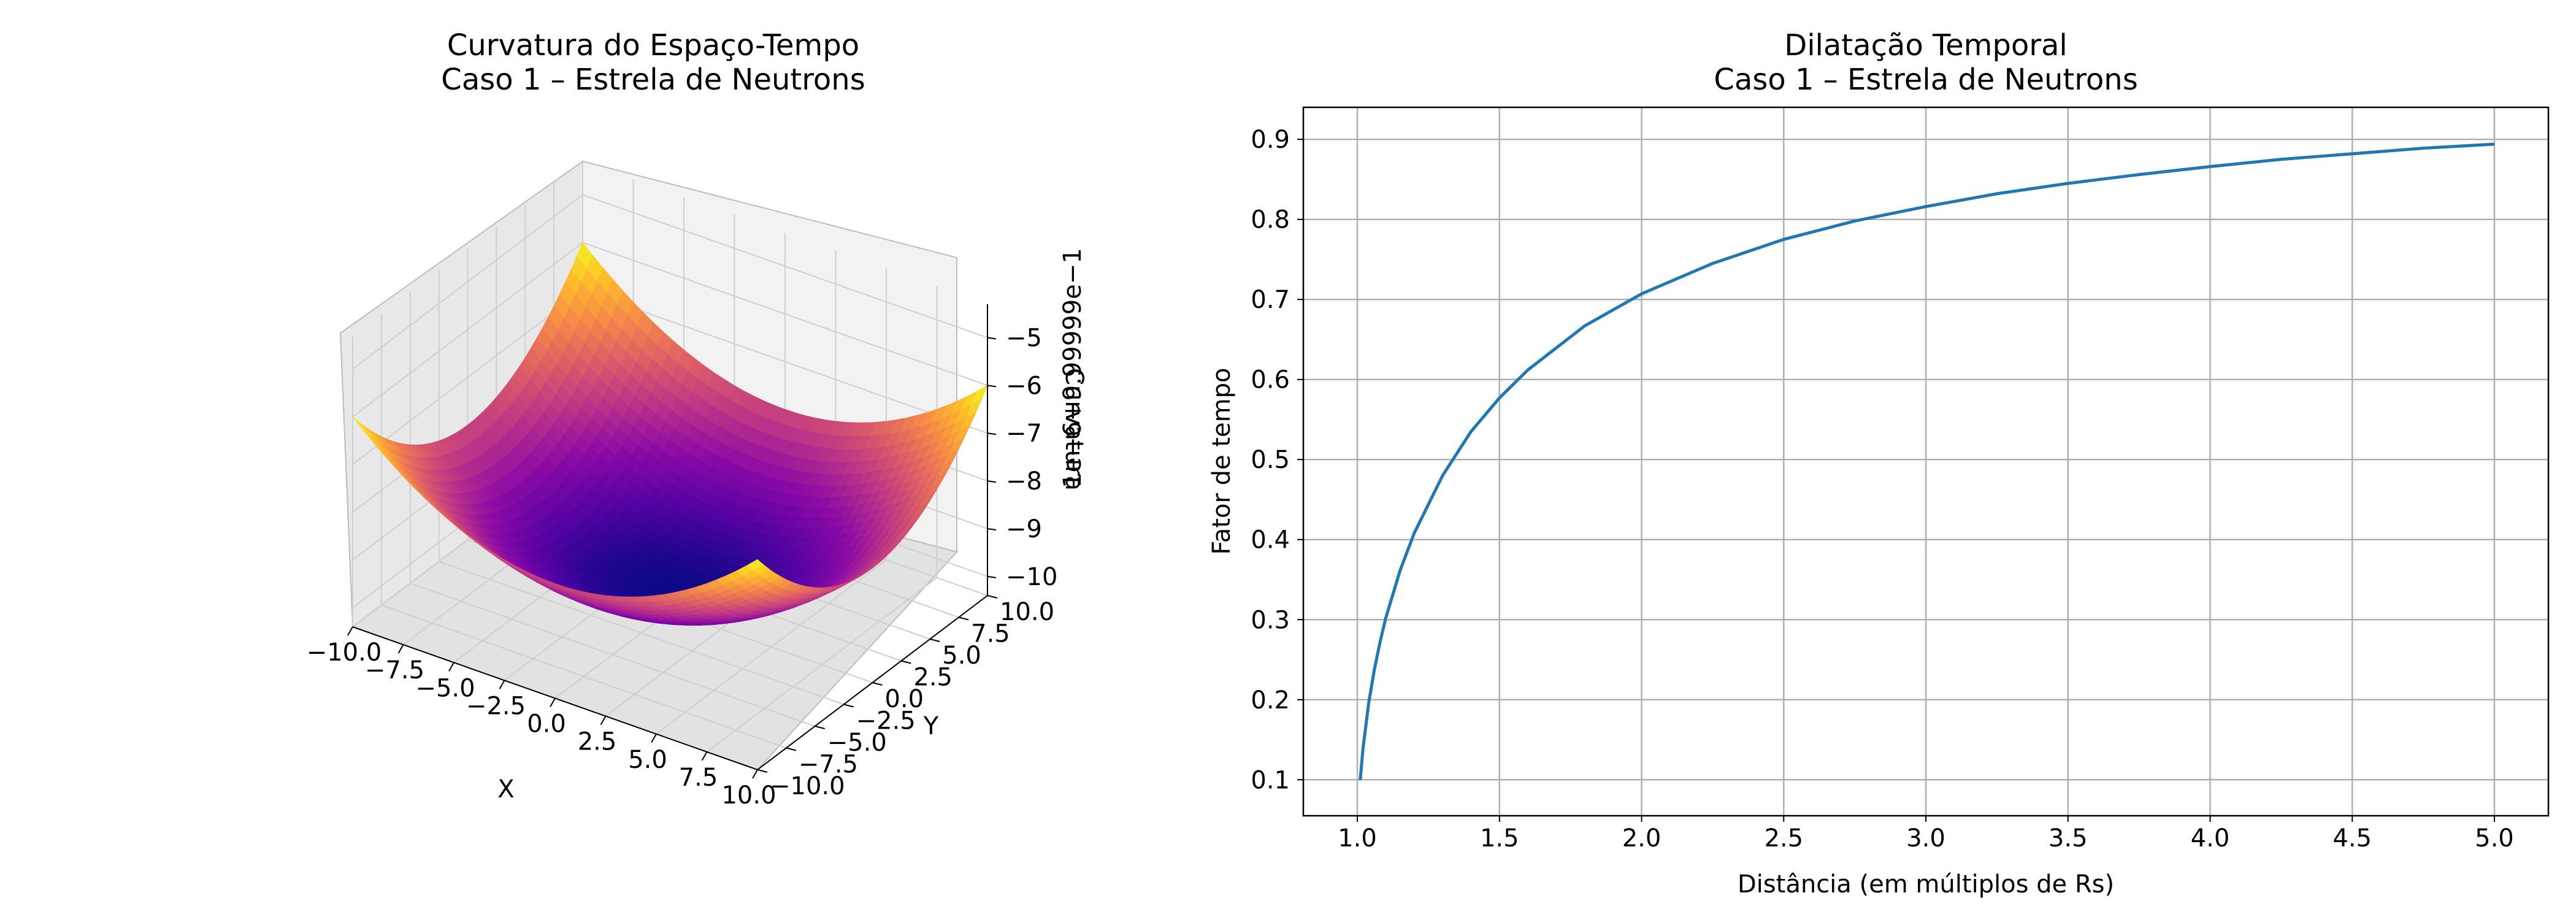 The height and width of the screenshot is (920, 2576). Describe the element at coordinates (394, 670) in the screenshot. I see `x-tick-label: −7.5` at that location.